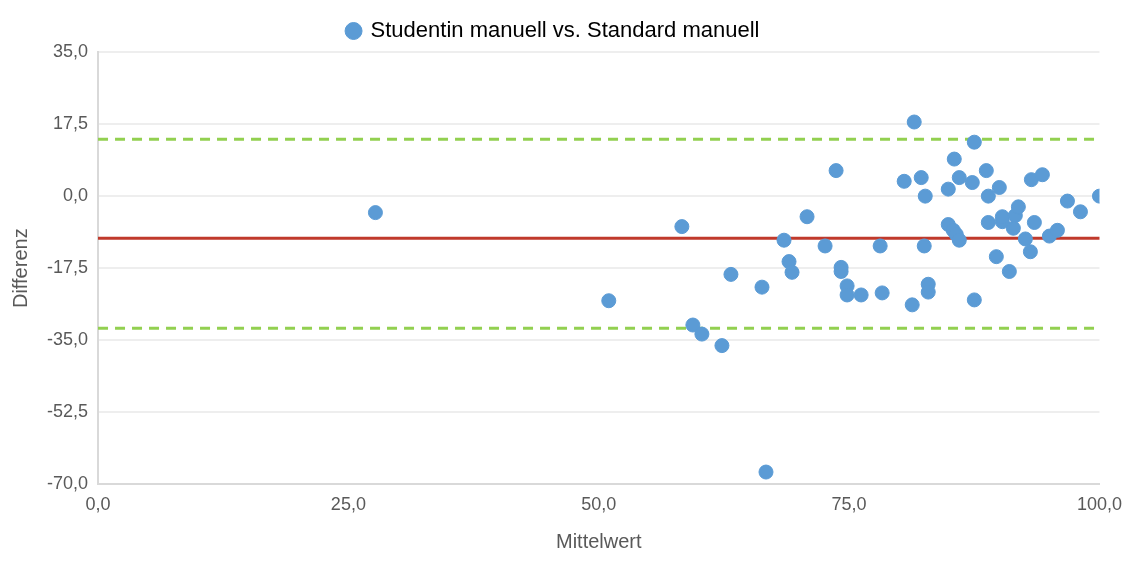 The height and width of the screenshot is (563, 1132). Describe the element at coordinates (70, 123) in the screenshot. I see `y-tick-label: 17,5` at that location.